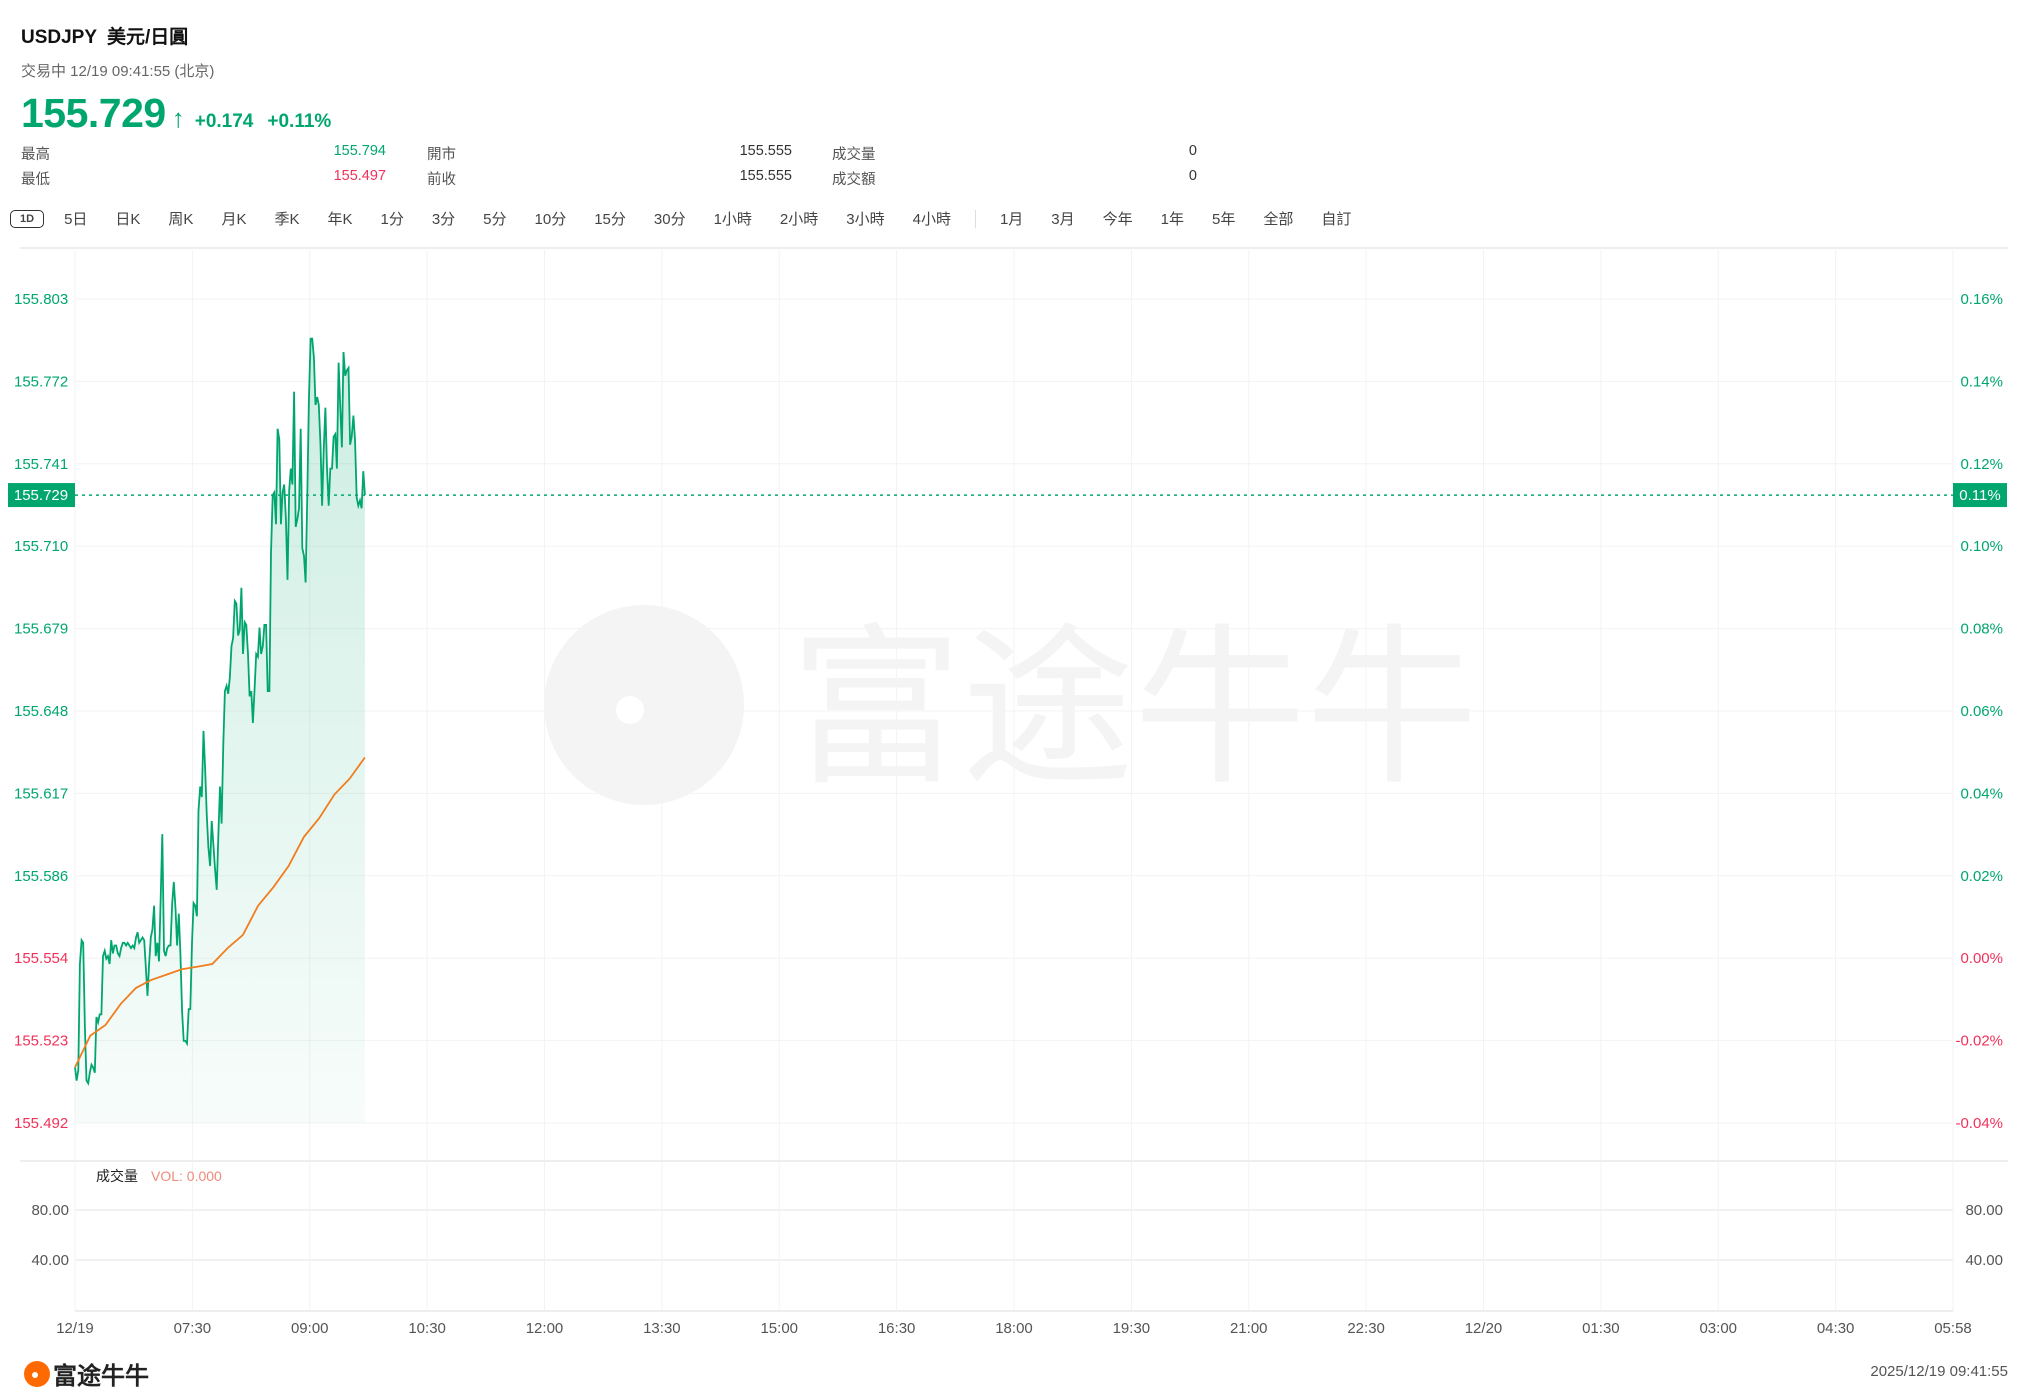 This screenshot has width=2018, height=1399. What do you see at coordinates (359, 151) in the screenshot?
I see `stat-high-value: 155.794` at bounding box center [359, 151].